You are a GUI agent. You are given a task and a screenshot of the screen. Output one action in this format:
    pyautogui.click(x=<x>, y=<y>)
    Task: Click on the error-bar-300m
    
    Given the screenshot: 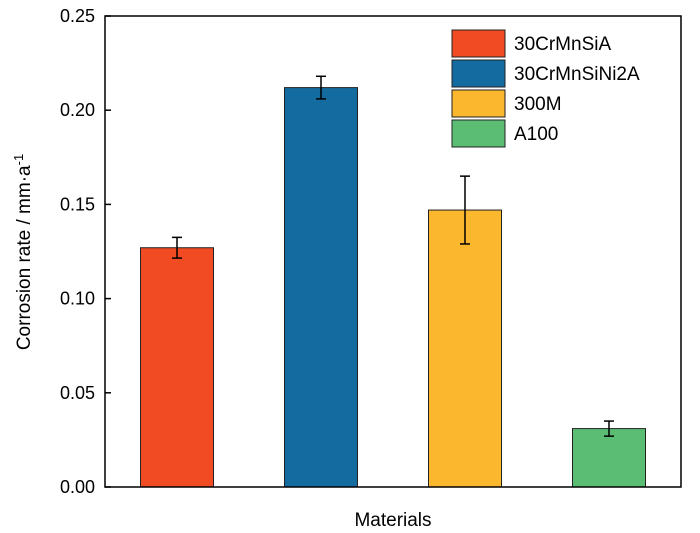 What is the action you would take?
    pyautogui.click(x=465, y=210)
    